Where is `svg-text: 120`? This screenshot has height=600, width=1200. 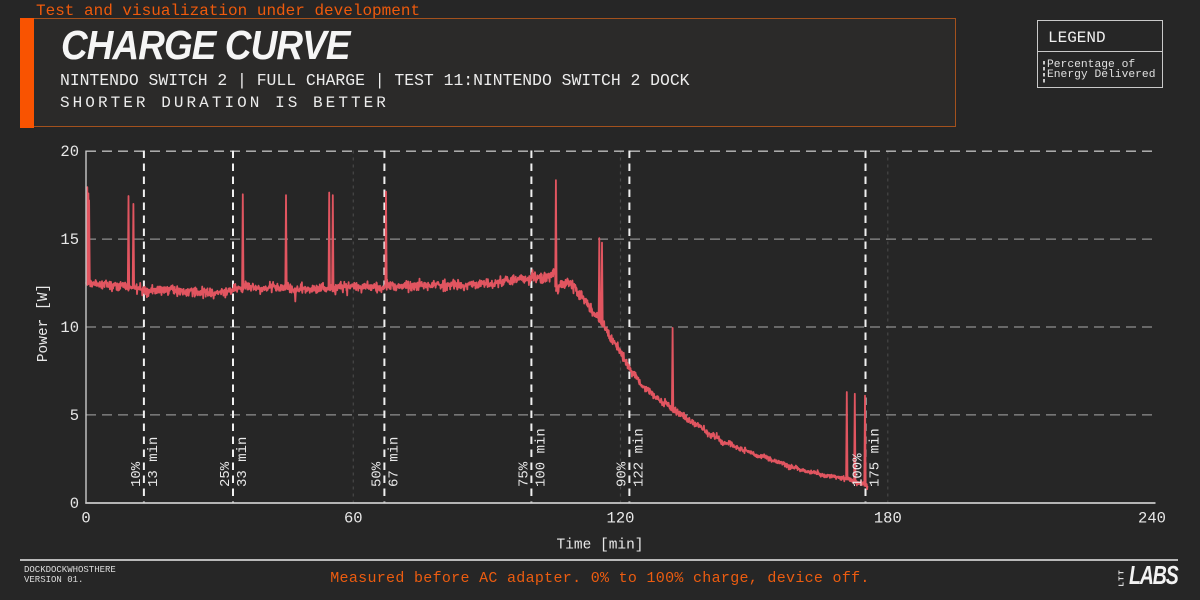 svg-text: 120 is located at coordinates (621, 519).